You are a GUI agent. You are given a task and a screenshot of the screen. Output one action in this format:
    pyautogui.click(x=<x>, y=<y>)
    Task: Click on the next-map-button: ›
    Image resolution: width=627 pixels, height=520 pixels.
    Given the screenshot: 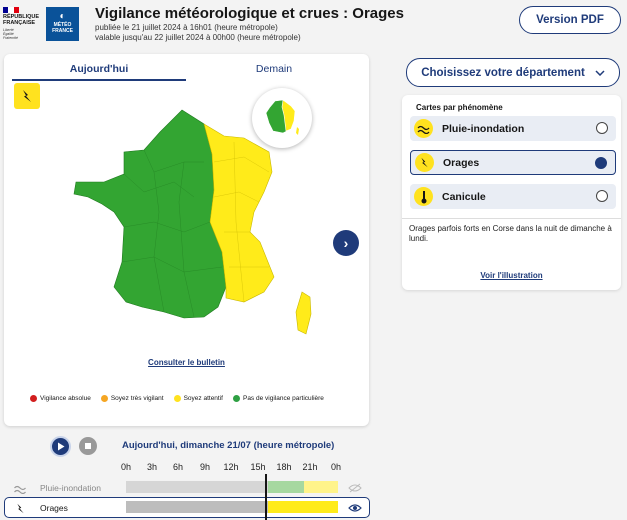 What is the action you would take?
    pyautogui.click(x=346, y=243)
    